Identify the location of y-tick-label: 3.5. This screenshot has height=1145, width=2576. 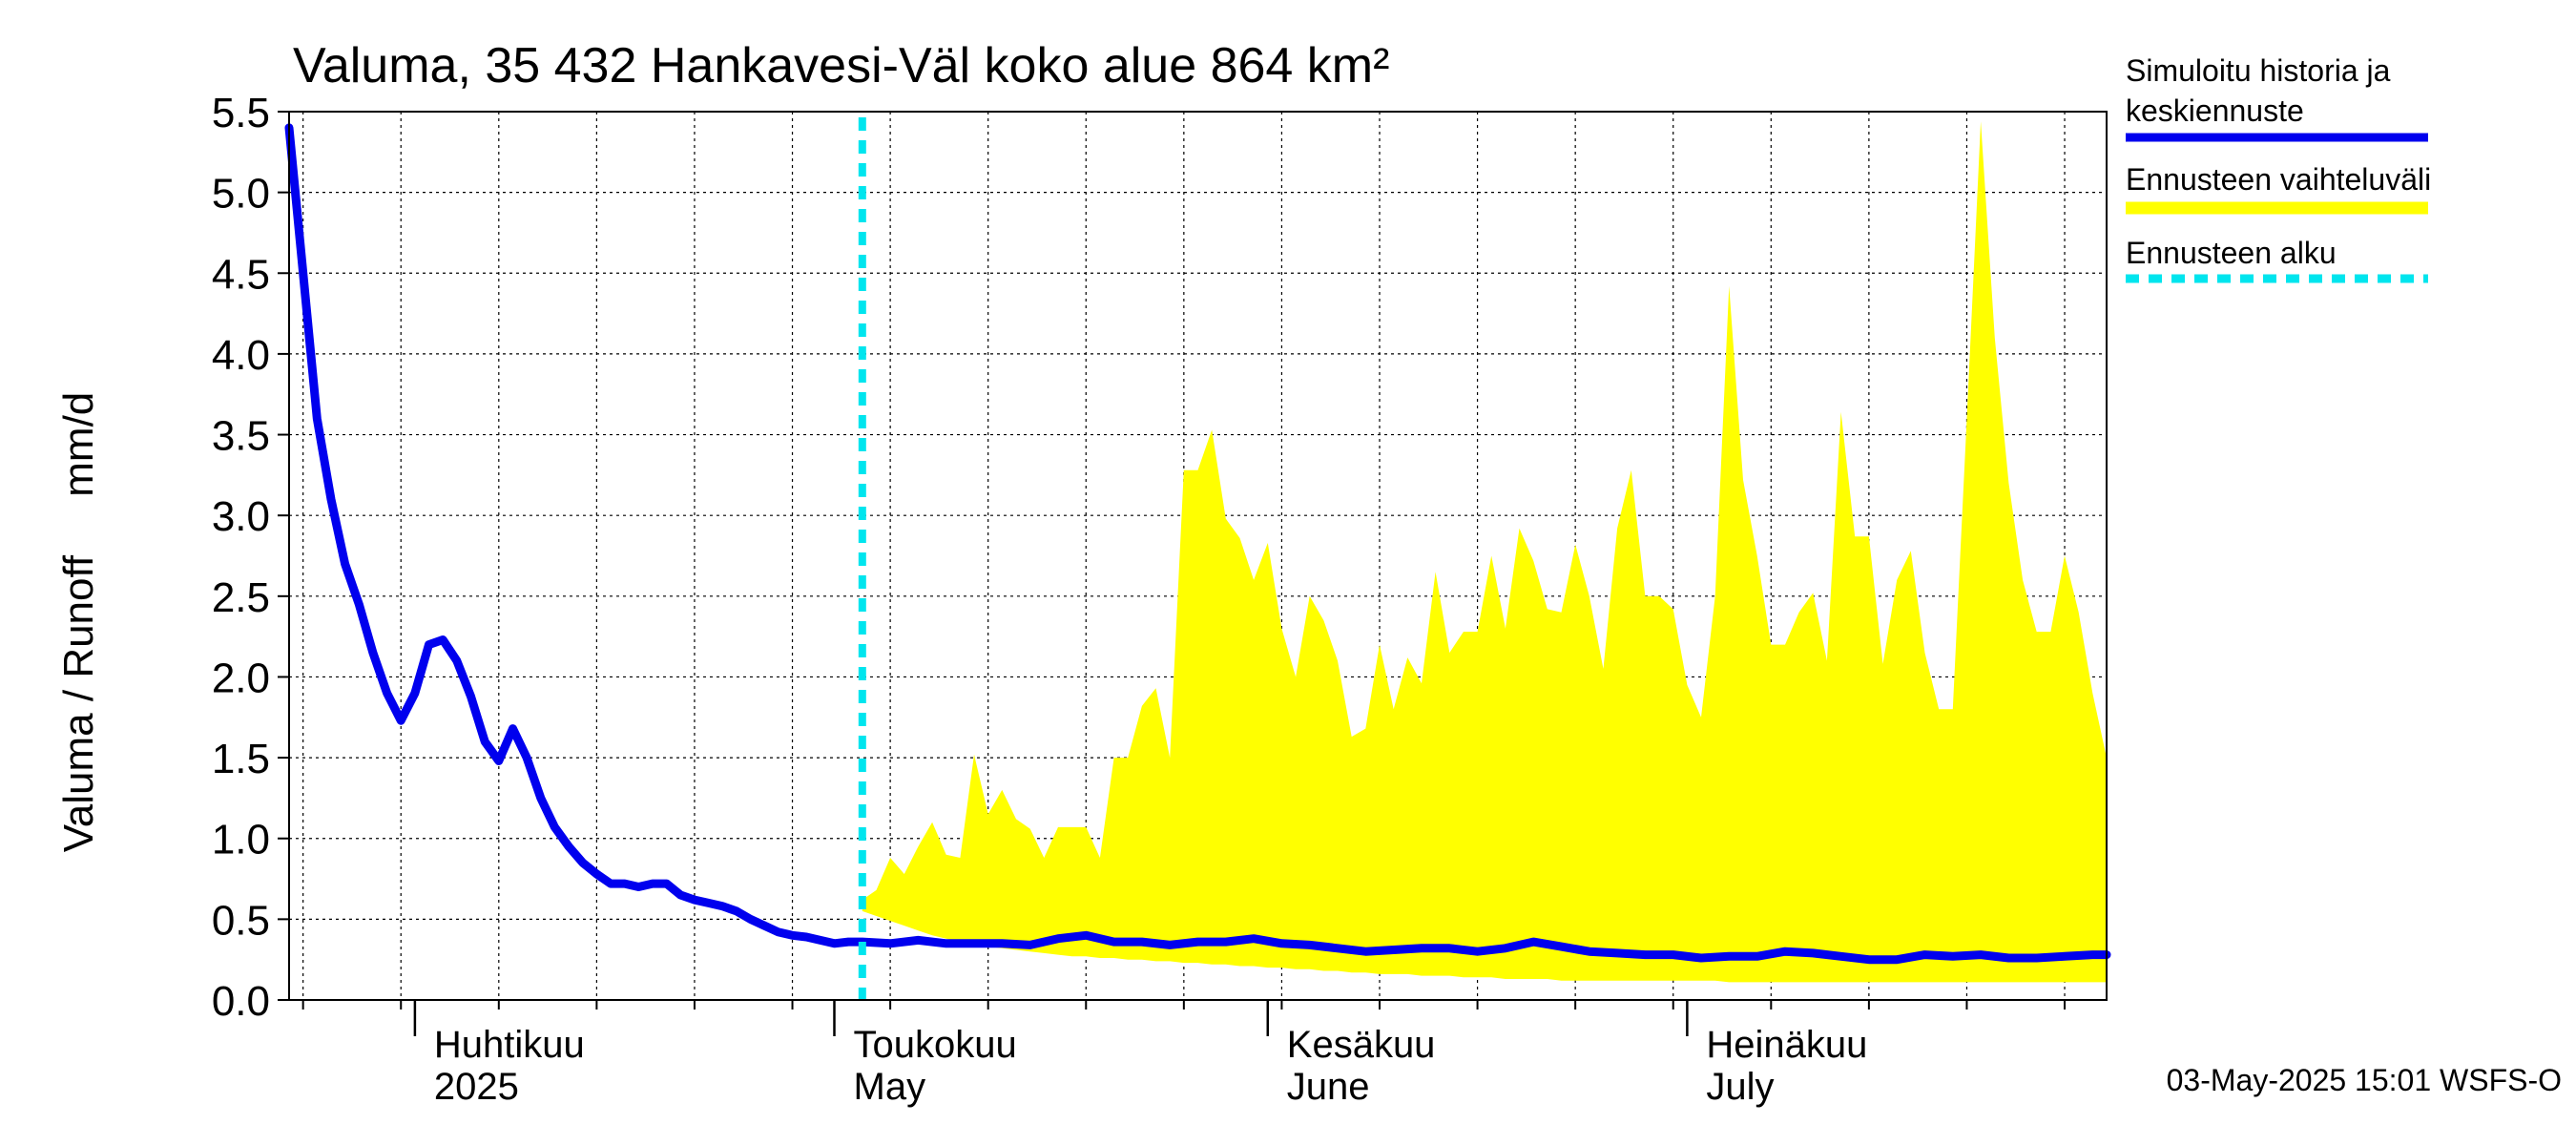
(241, 436).